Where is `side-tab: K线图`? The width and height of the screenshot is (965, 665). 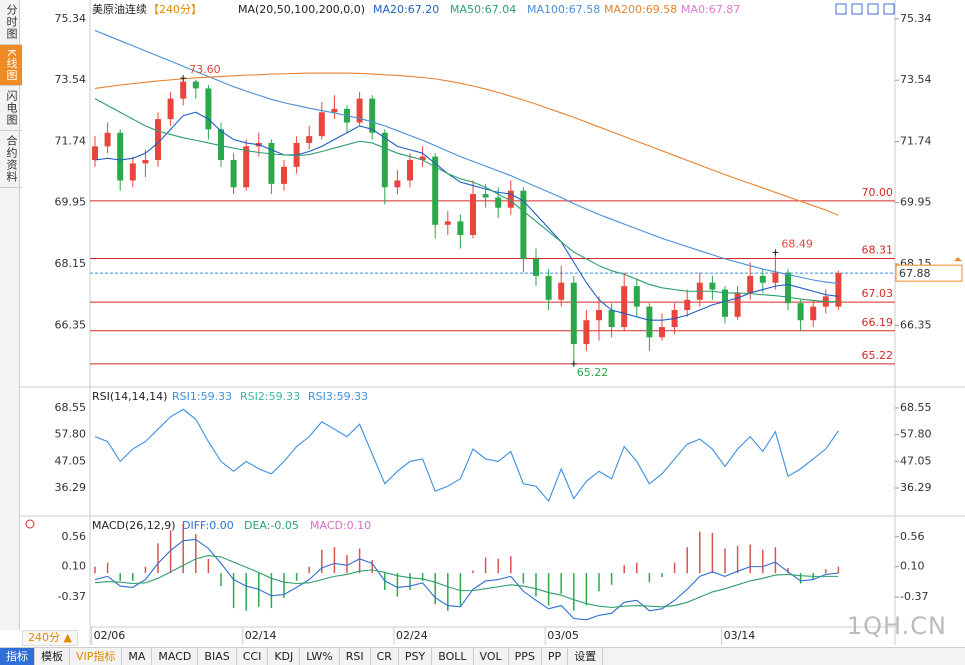 side-tab: K线图 is located at coordinates (11, 66).